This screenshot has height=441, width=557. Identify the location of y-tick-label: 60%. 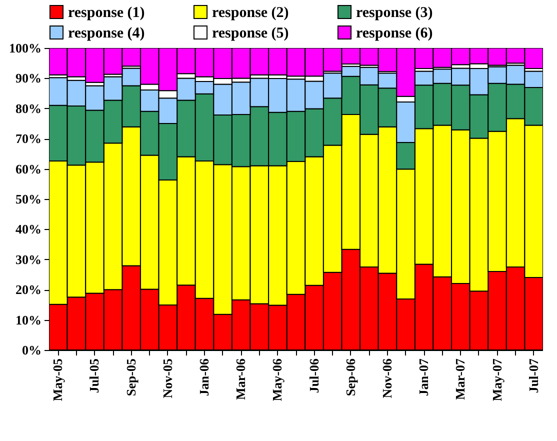
(29, 168).